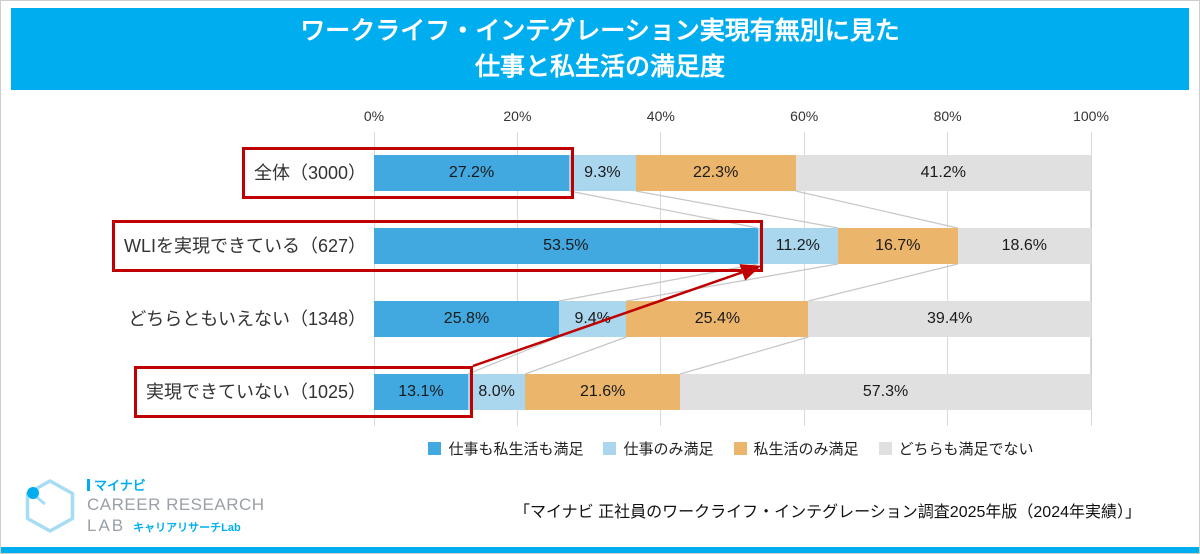 The image size is (1200, 554). I want to click on bar-row: 27.2% 9.3% 22.3% 41.2%, so click(732, 173).